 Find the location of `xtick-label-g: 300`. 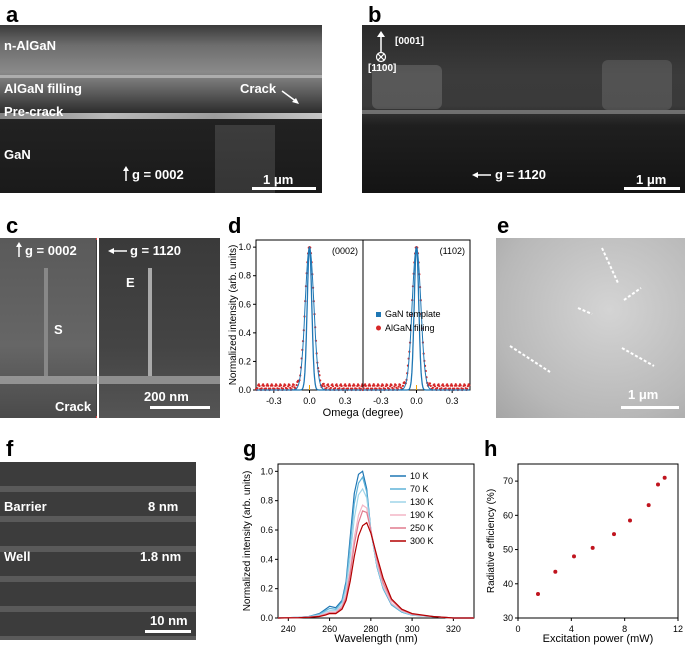

xtick-label-g: 300 is located at coordinates (412, 629).